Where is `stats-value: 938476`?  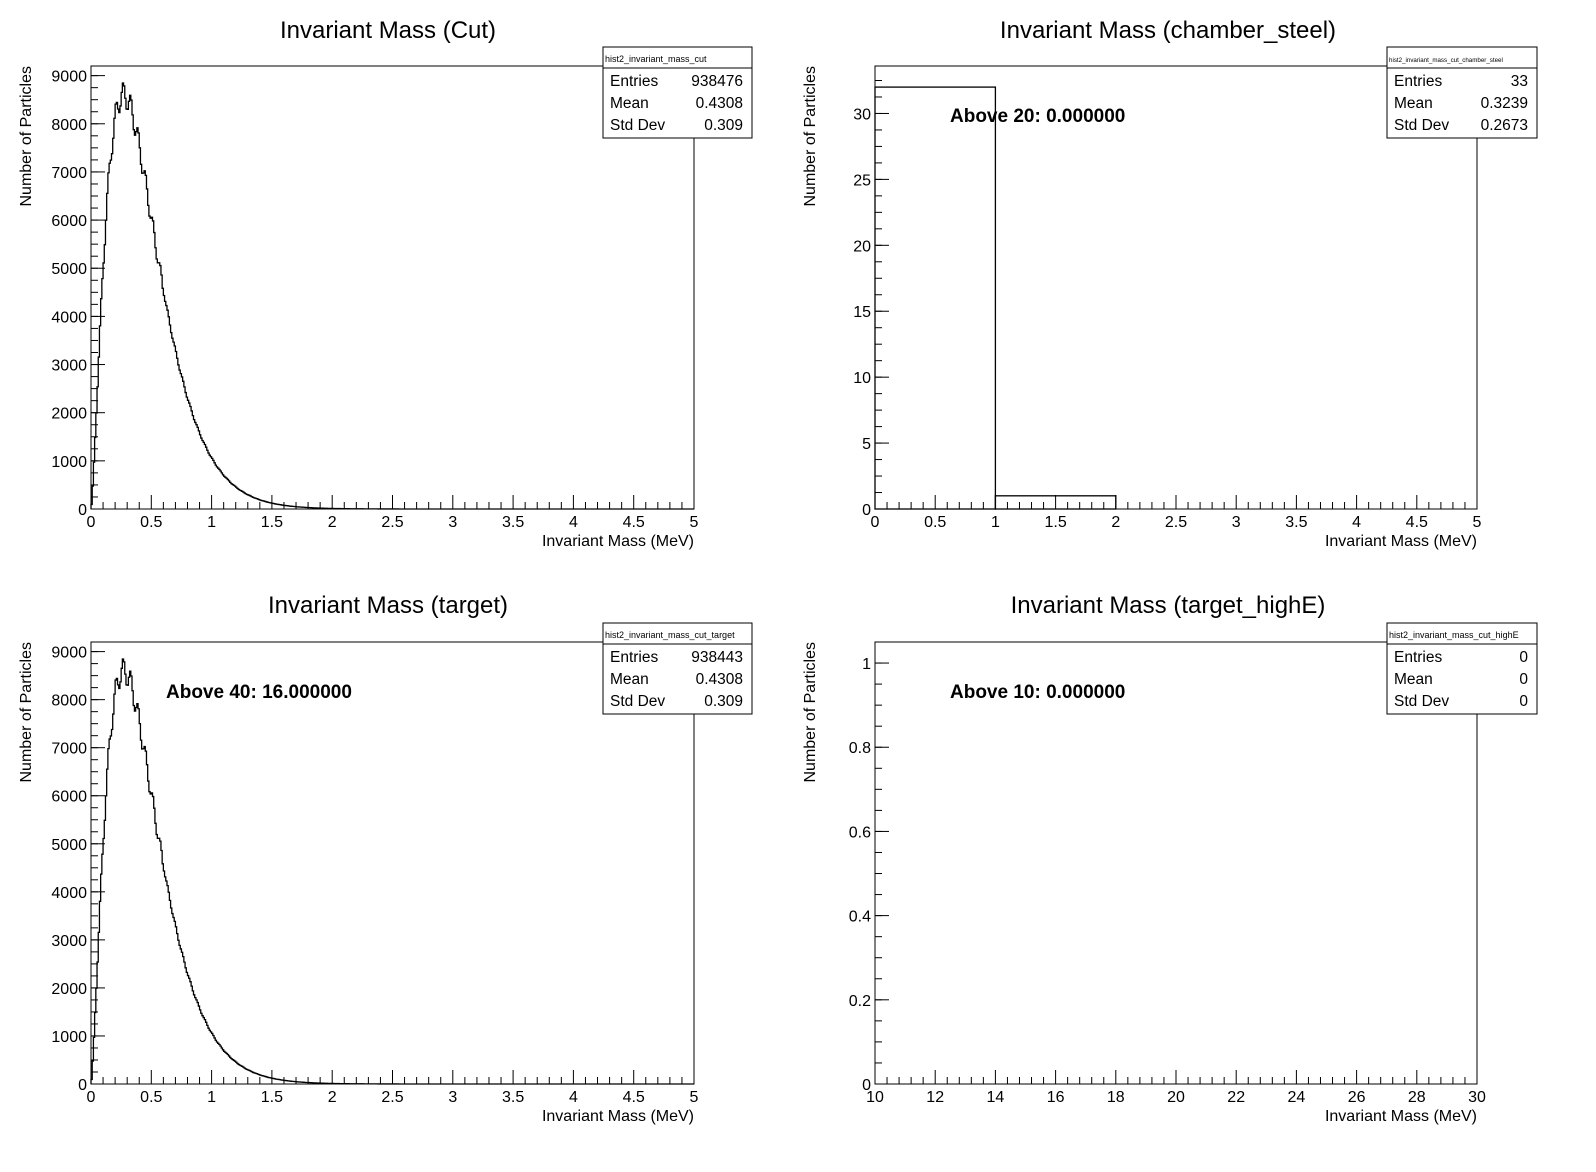
stats-value: 938476 is located at coordinates (717, 81).